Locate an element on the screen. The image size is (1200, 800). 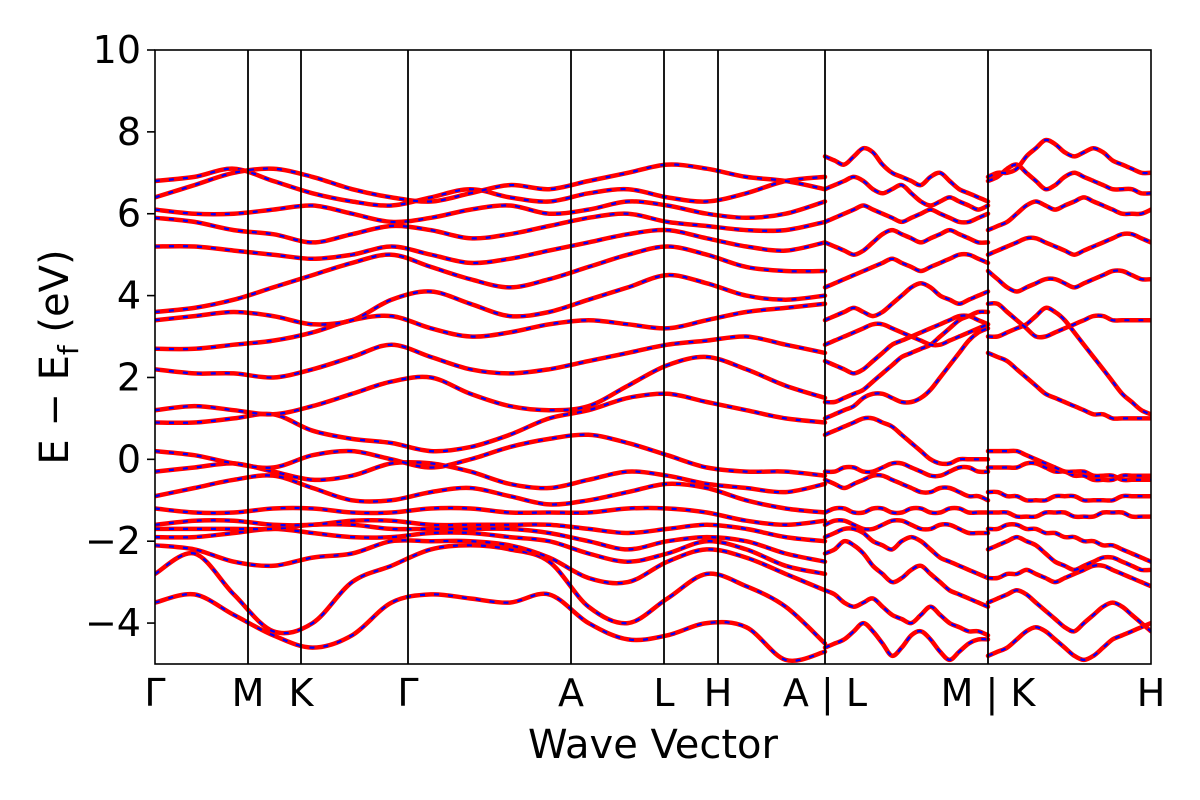
x-tick-label: A is located at coordinates (571, 693).